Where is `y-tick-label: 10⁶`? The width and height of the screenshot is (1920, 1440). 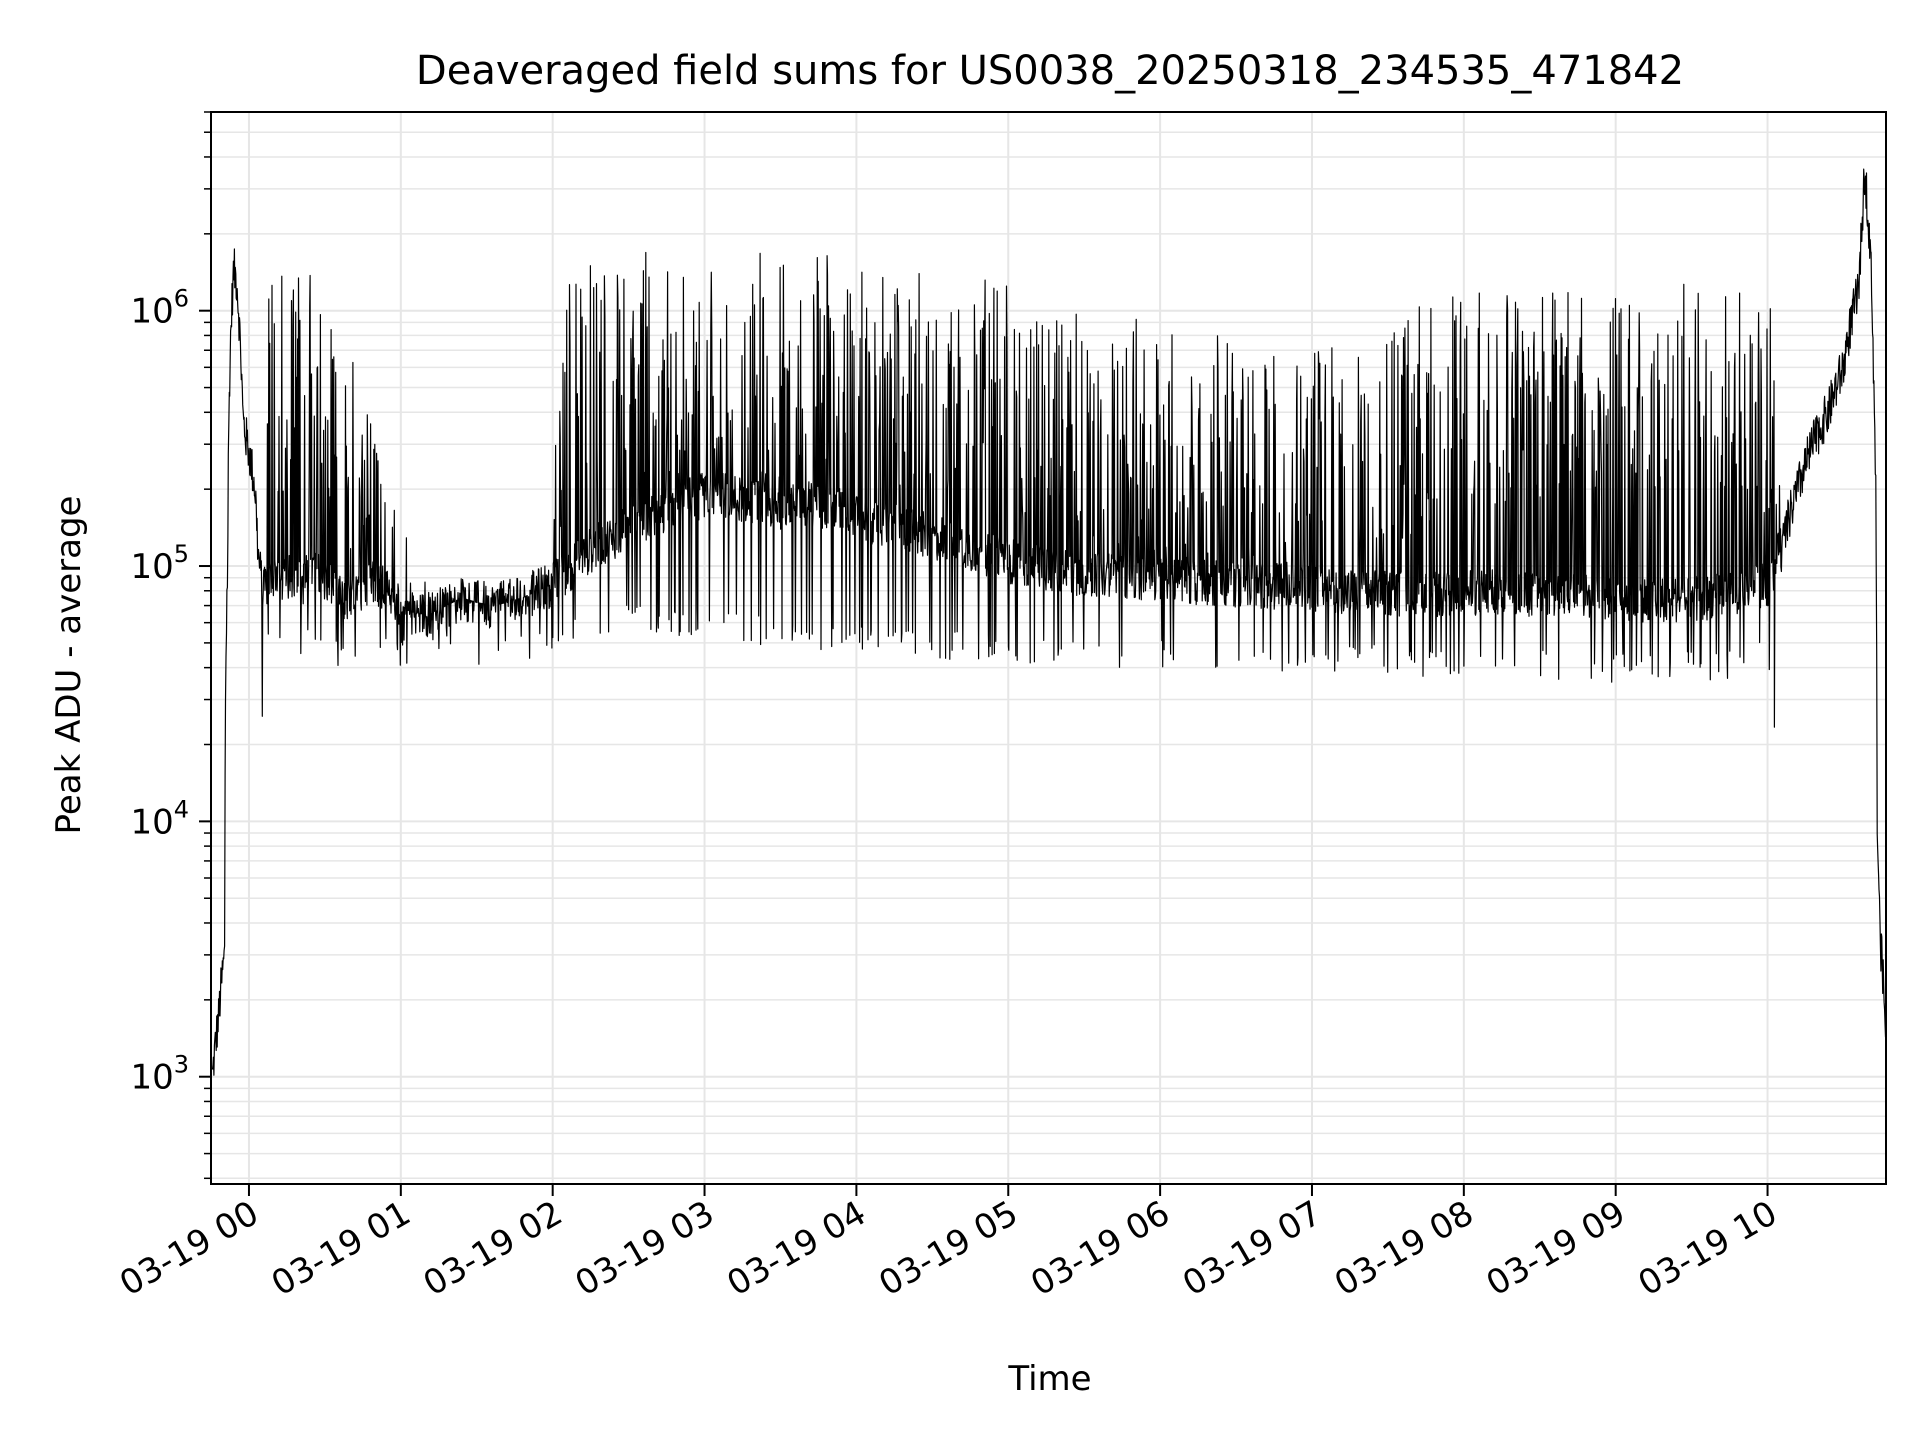
y-tick-label: 10⁶ is located at coordinates (159, 308).